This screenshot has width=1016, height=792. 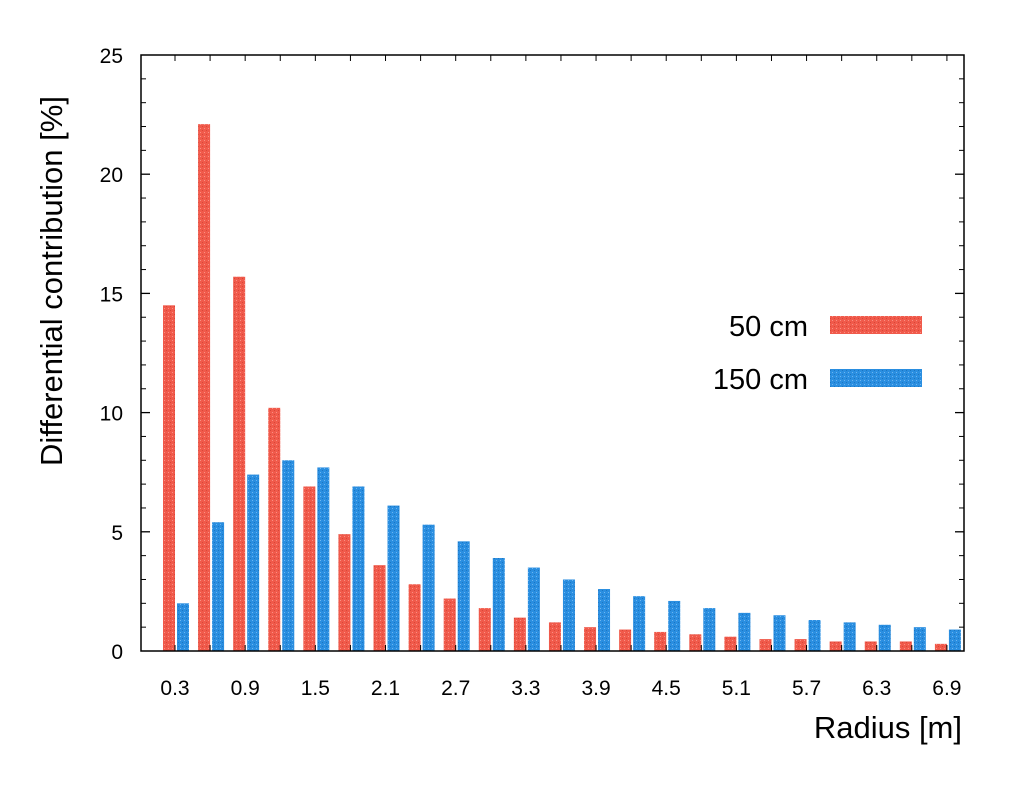 What do you see at coordinates (117, 652) in the screenshot?
I see `y-tick-label: 0` at bounding box center [117, 652].